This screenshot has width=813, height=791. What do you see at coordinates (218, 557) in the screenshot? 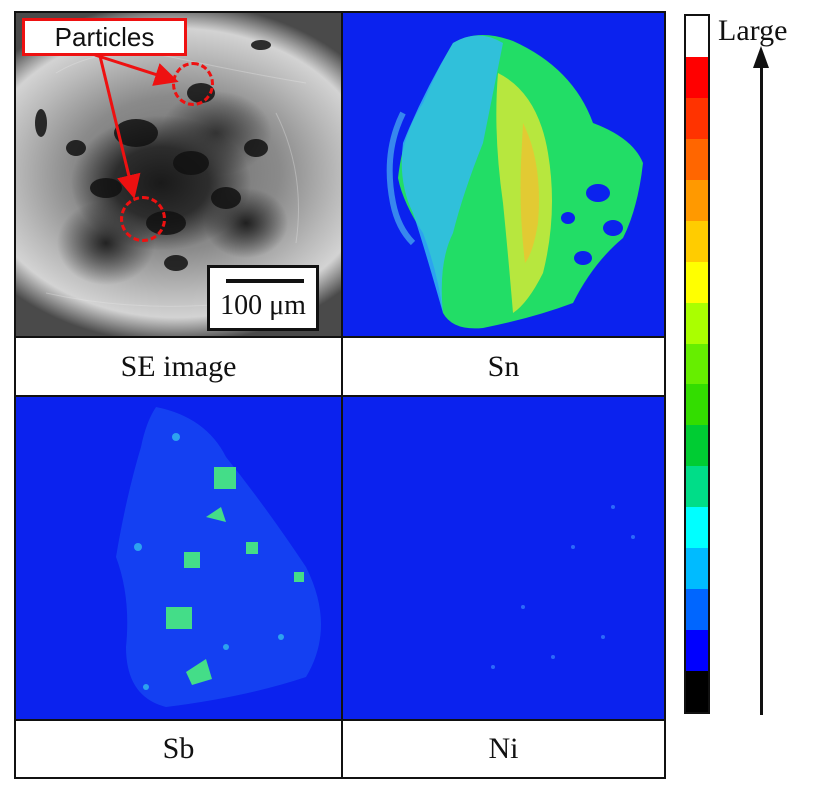
I see `sb-distribution` at bounding box center [218, 557].